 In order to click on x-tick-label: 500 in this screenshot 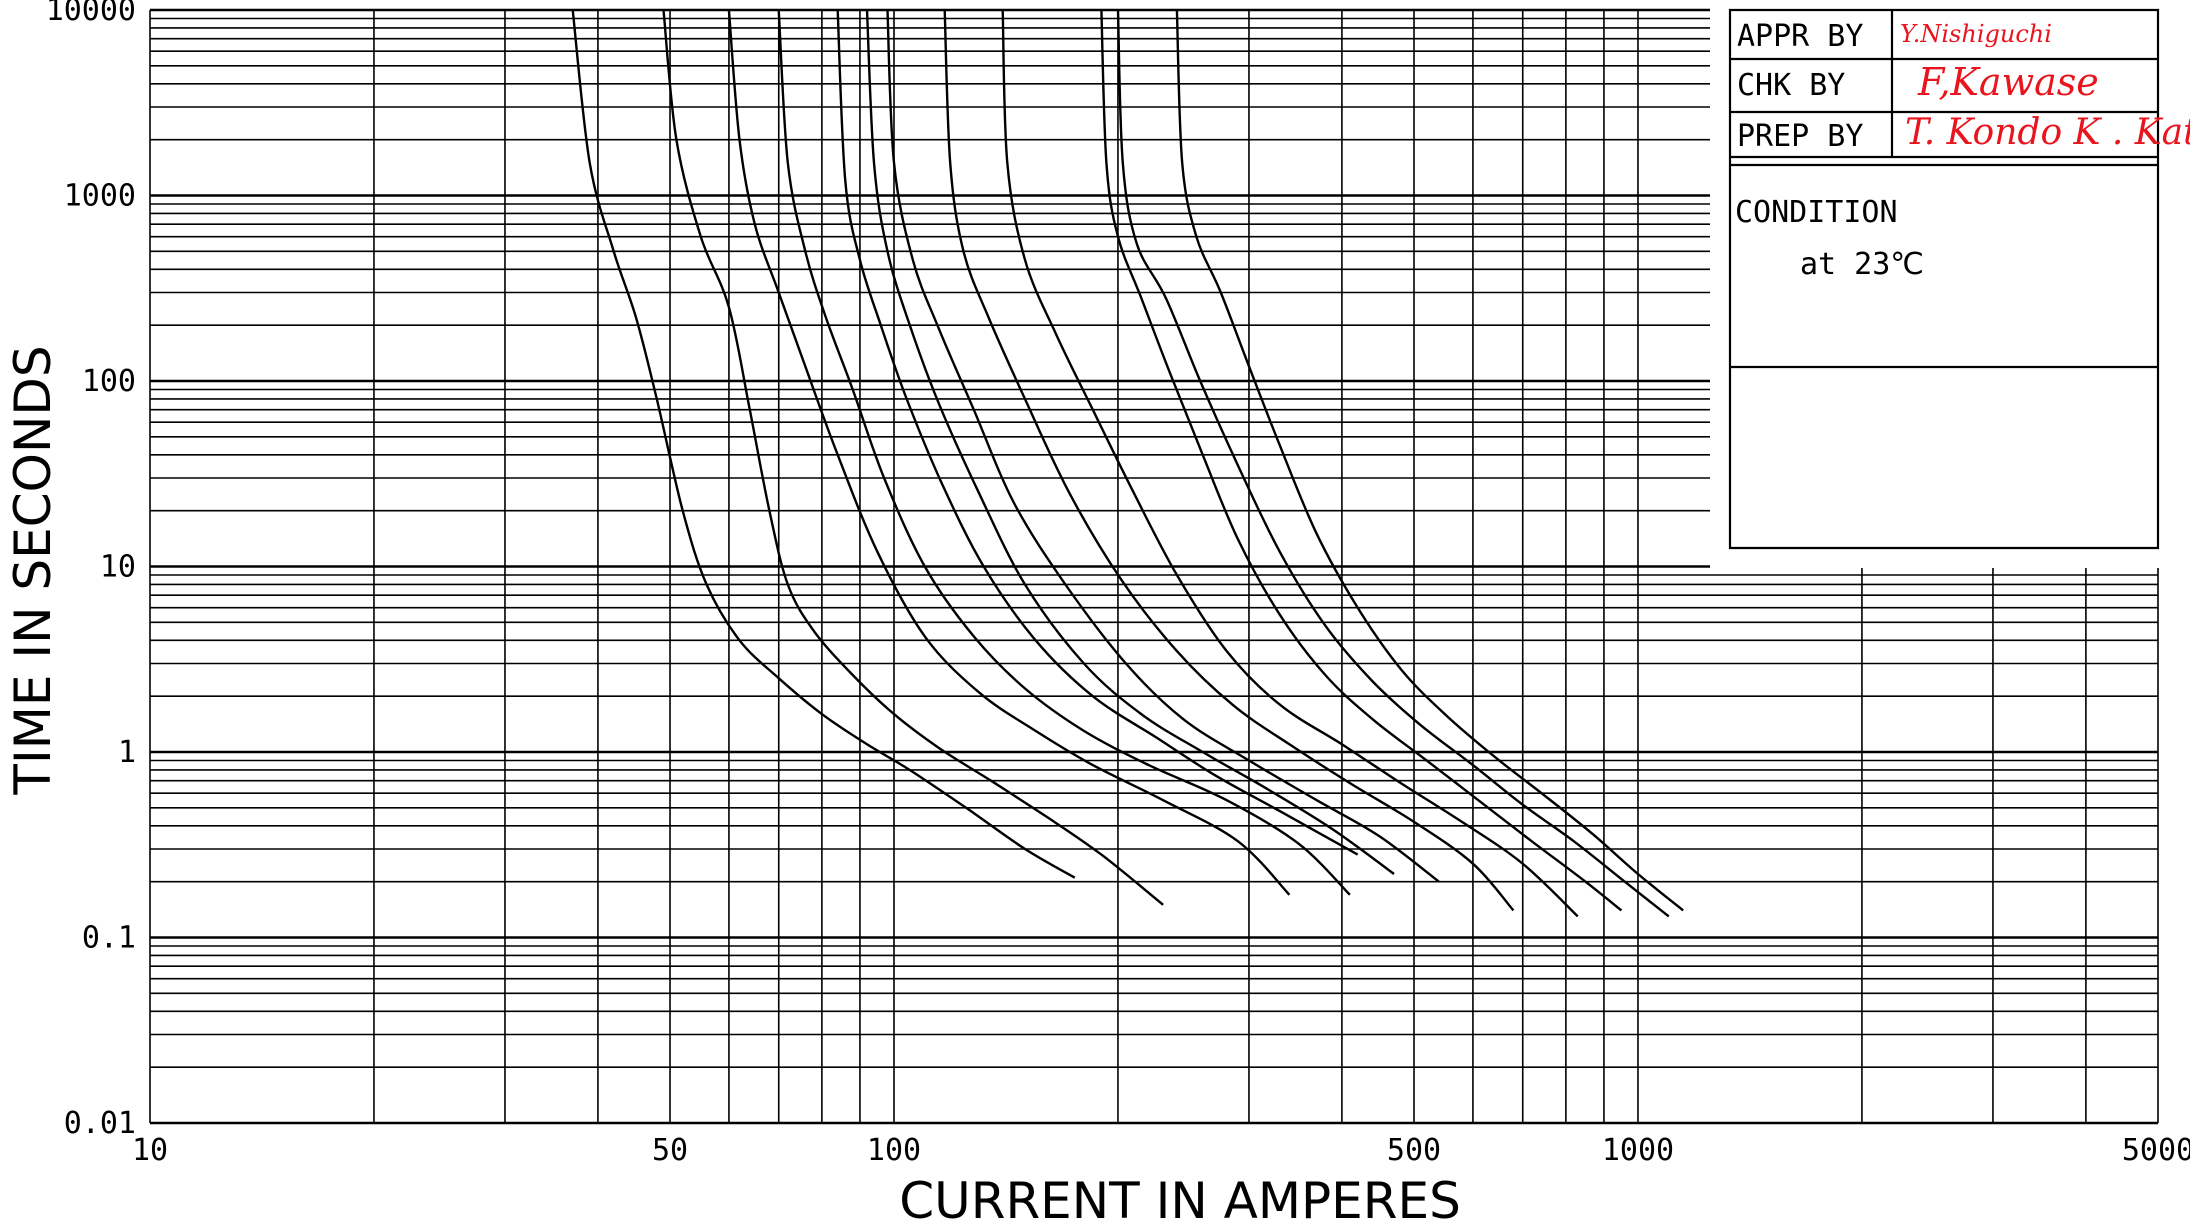, I will do `click(1414, 1150)`.